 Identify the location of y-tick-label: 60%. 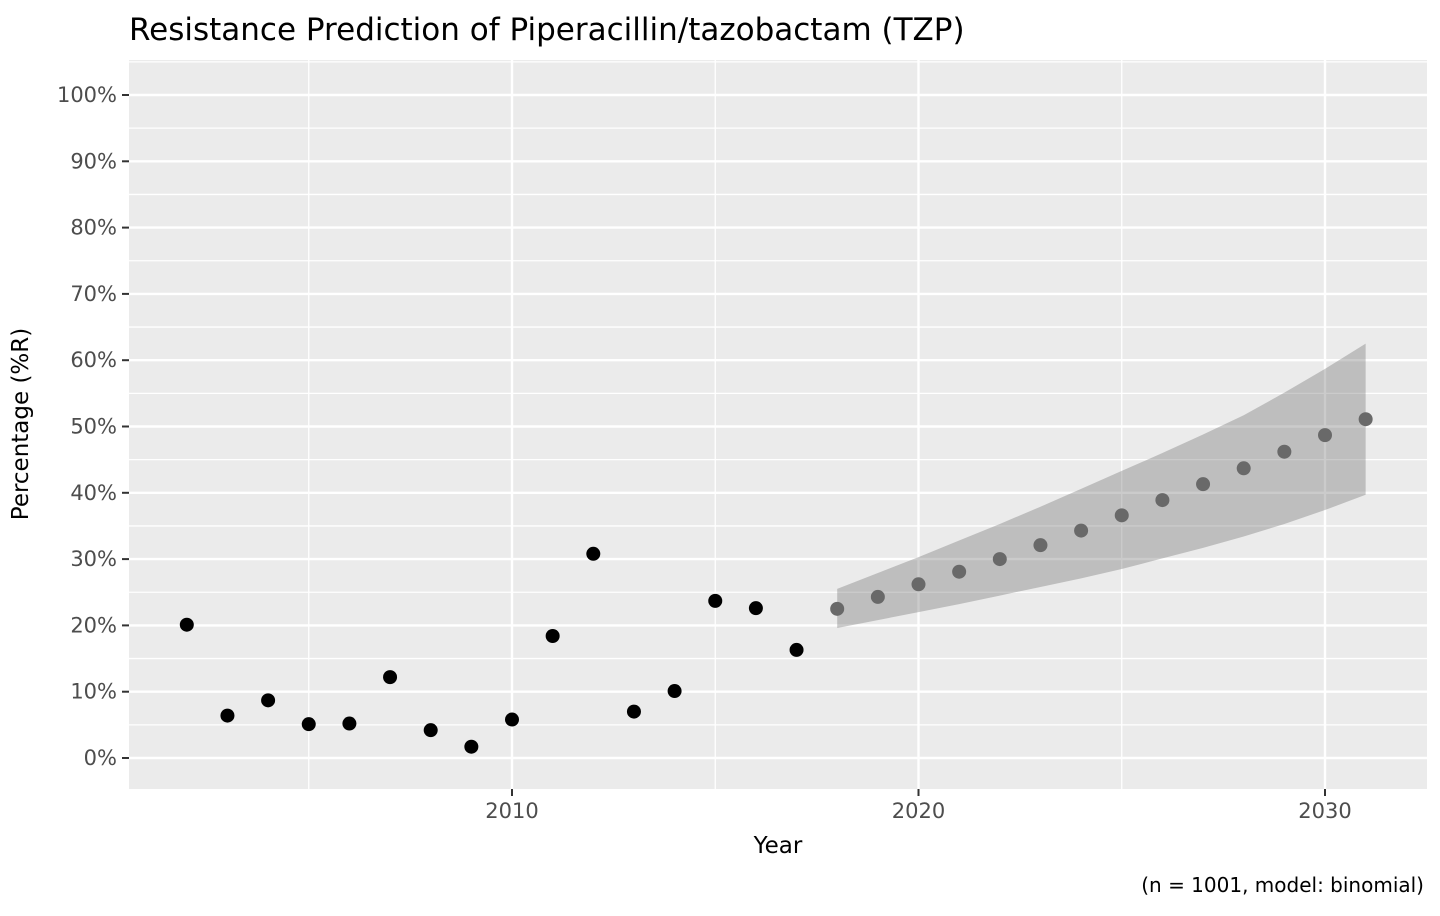
(93, 360).